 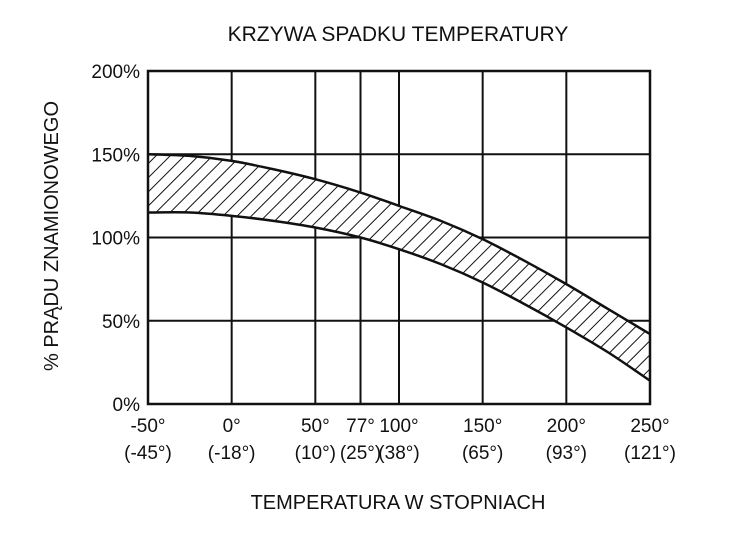 What do you see at coordinates (360, 426) in the screenshot?
I see `x-tick-label: 77°` at bounding box center [360, 426].